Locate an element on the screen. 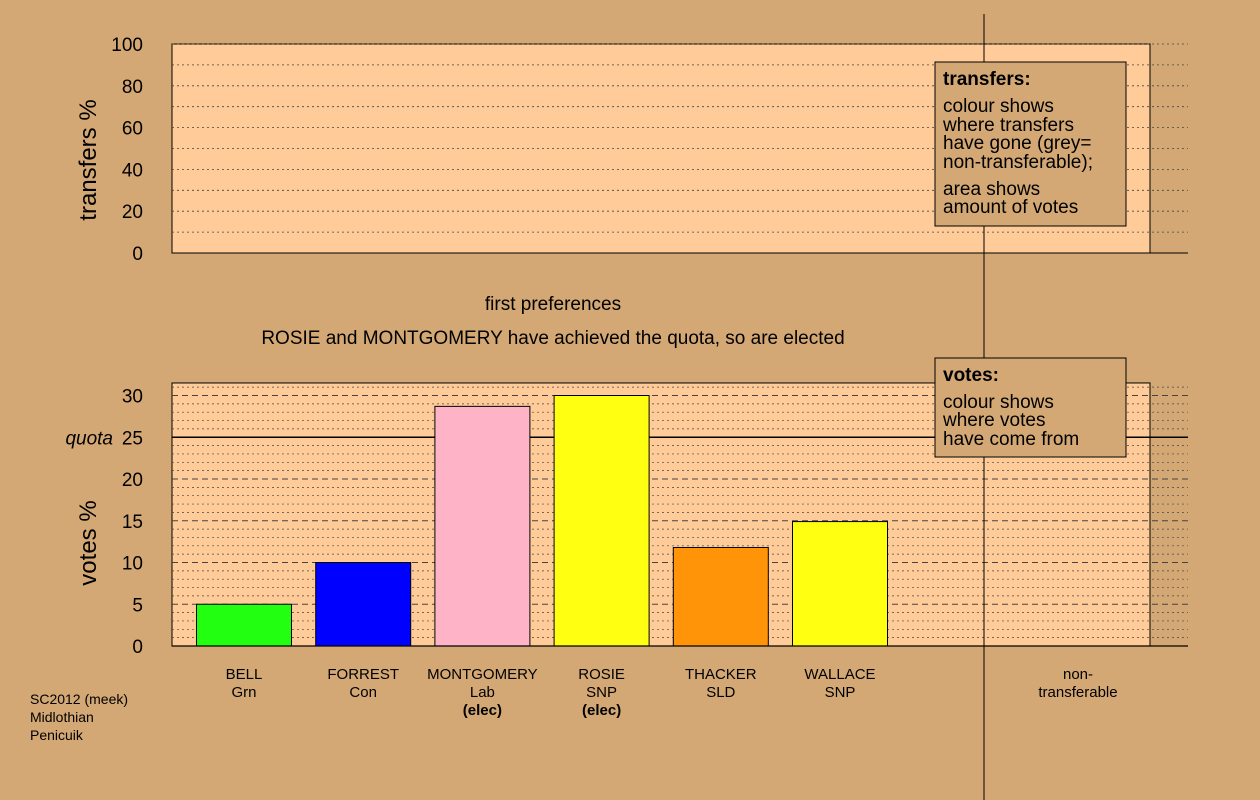 This screenshot has height=800, width=1260. bar-rosie is located at coordinates (601, 521).